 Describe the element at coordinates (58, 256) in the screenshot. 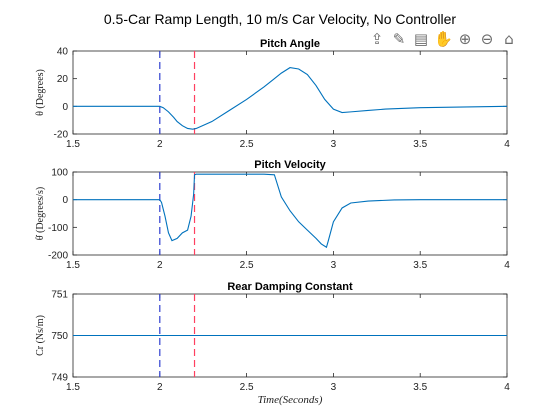

I see `y-tick-label: -200` at that location.